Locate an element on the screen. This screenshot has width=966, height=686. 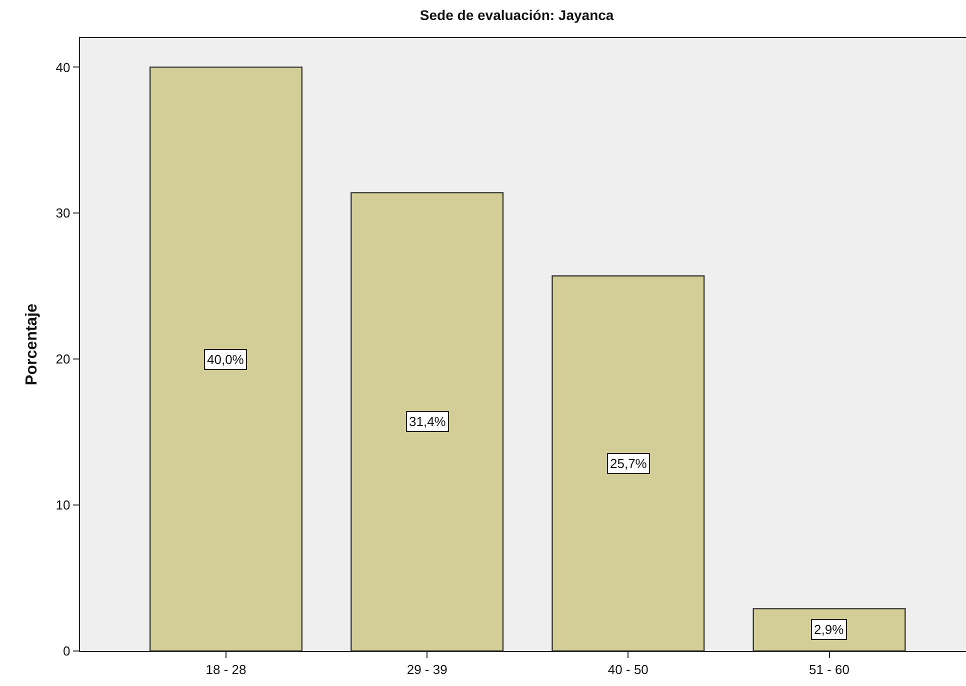
data-label: 2,9% is located at coordinates (829, 629).